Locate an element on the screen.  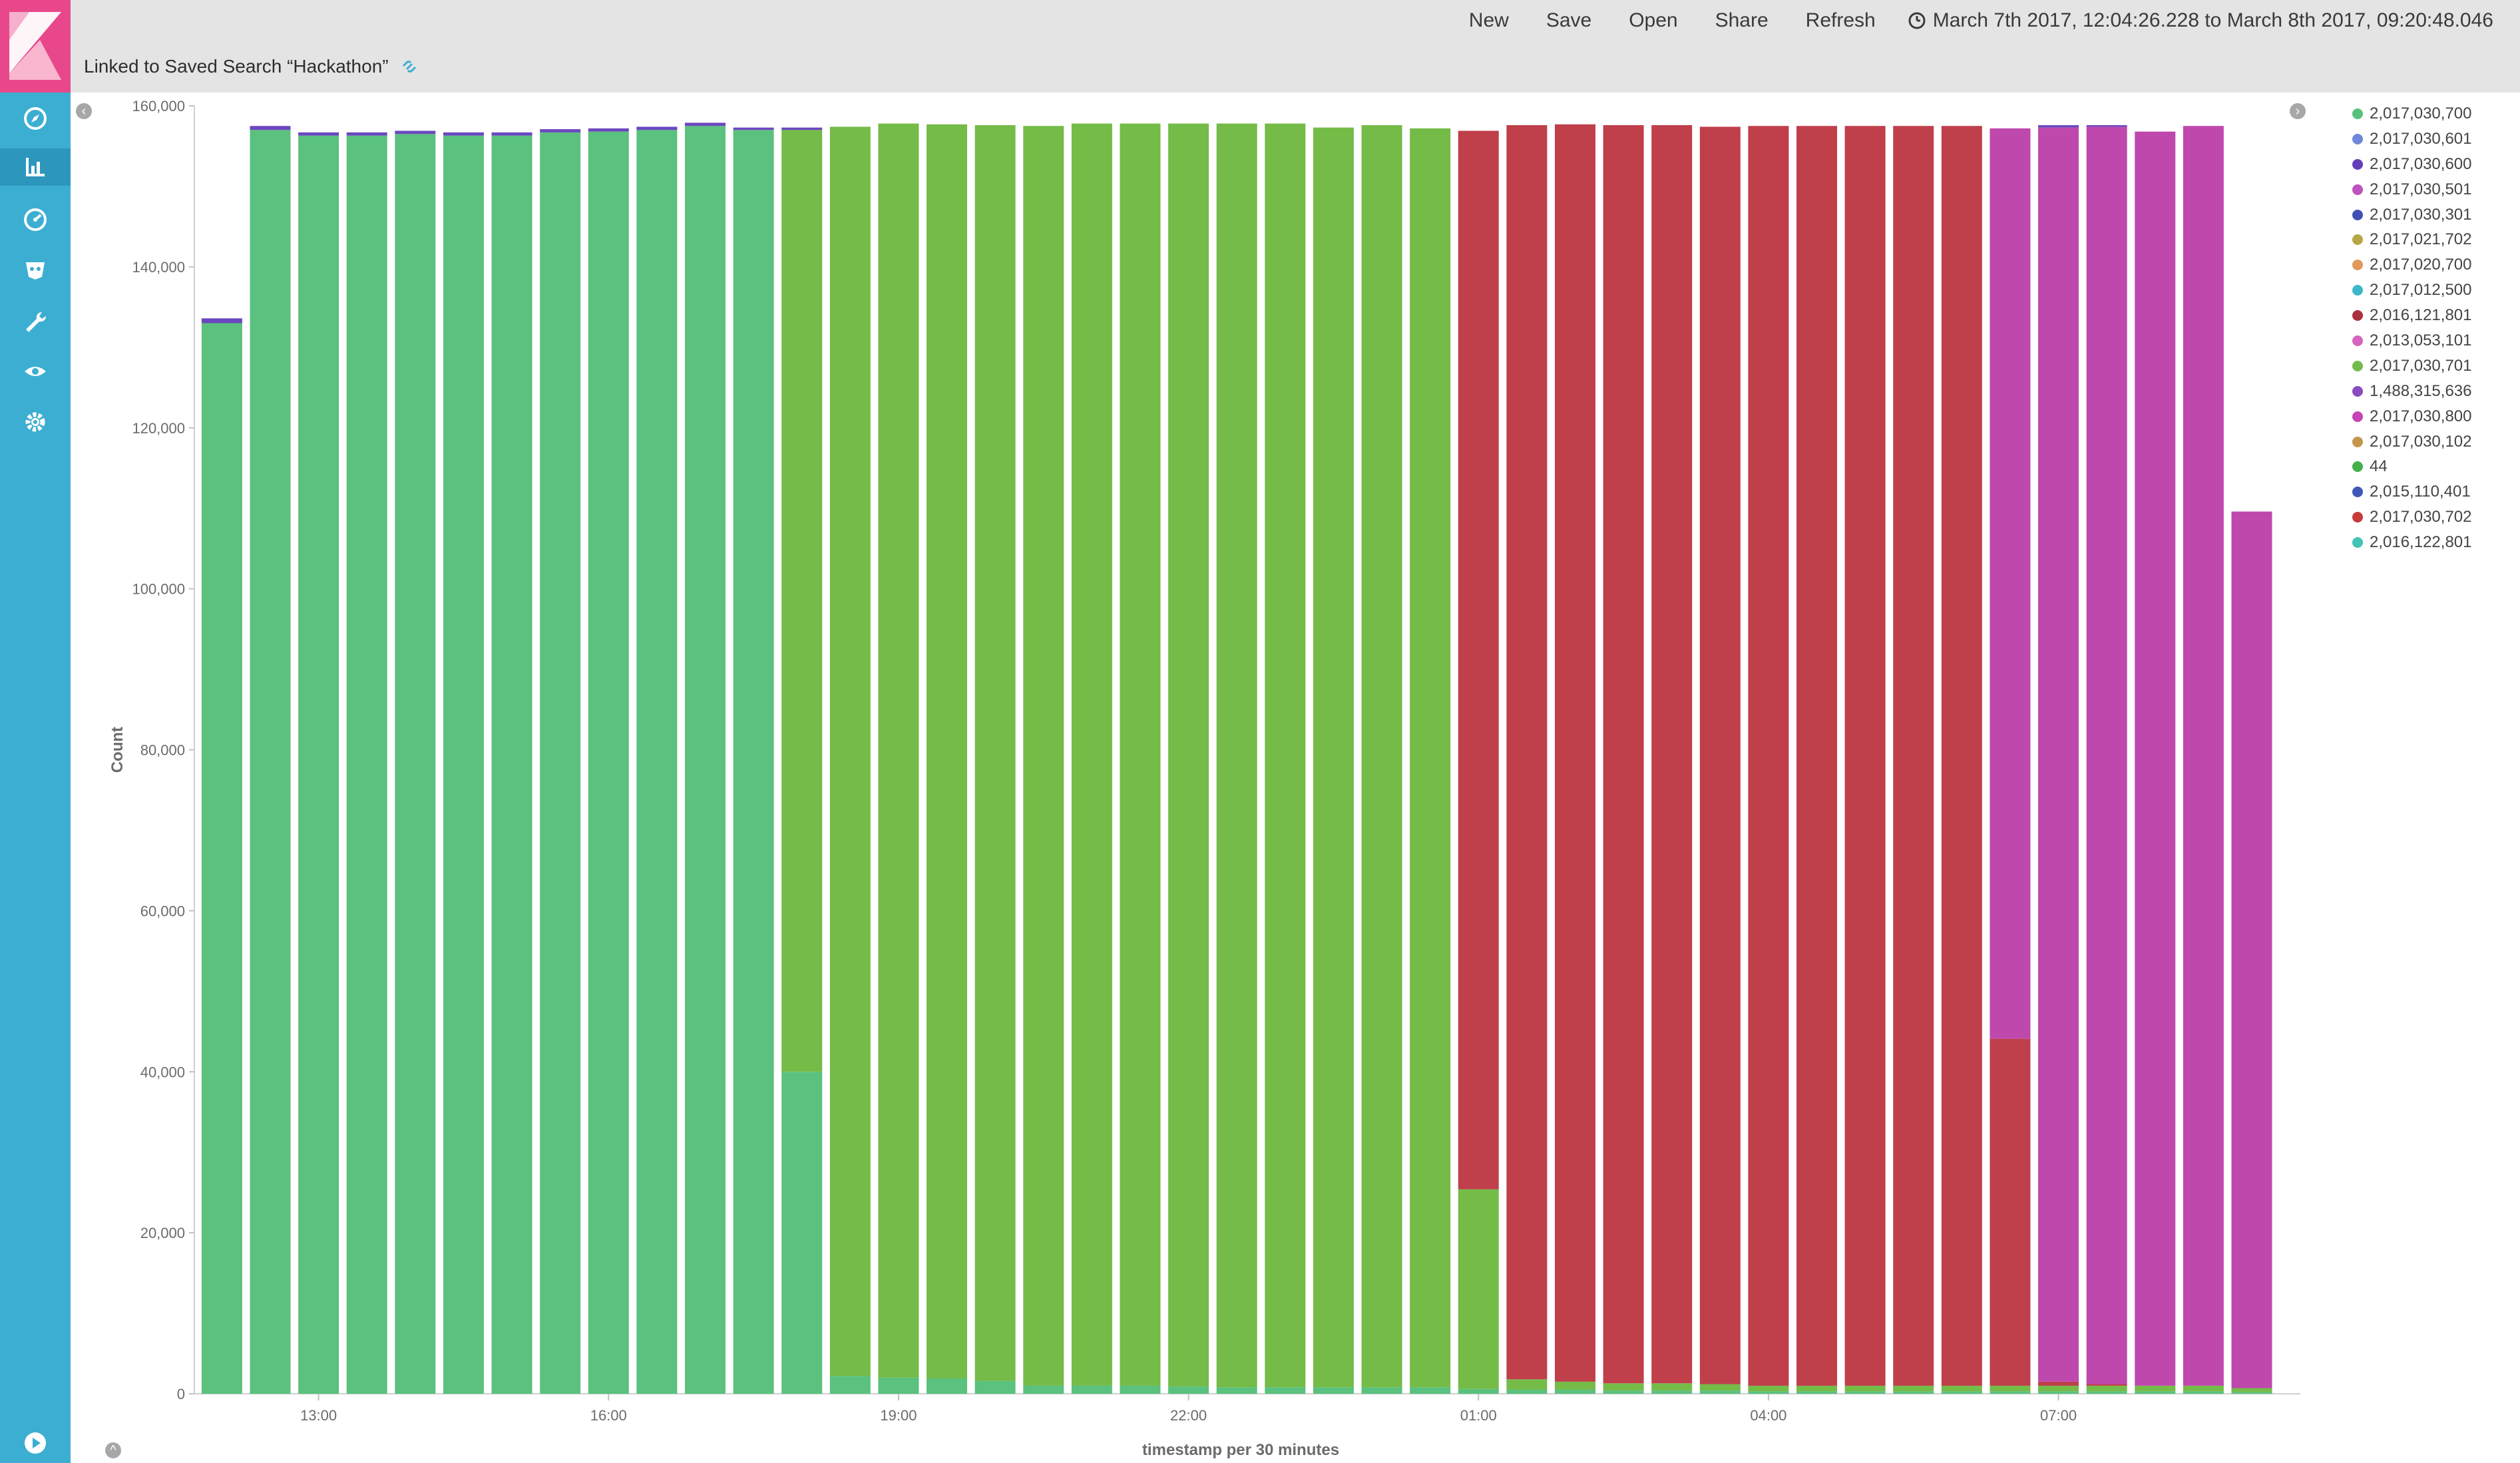
legend-item: 2,017,012,500 is located at coordinates (2411, 290).